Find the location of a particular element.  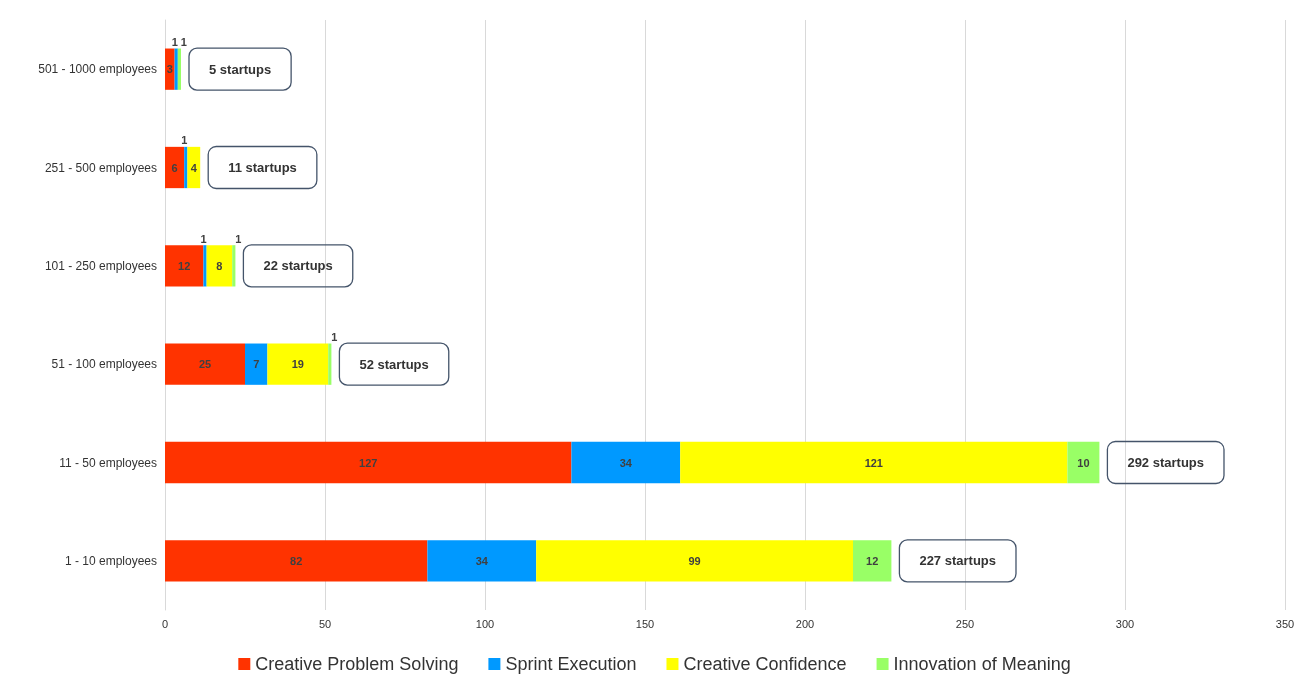

x-tick-label: 350 is located at coordinates (1285, 623).